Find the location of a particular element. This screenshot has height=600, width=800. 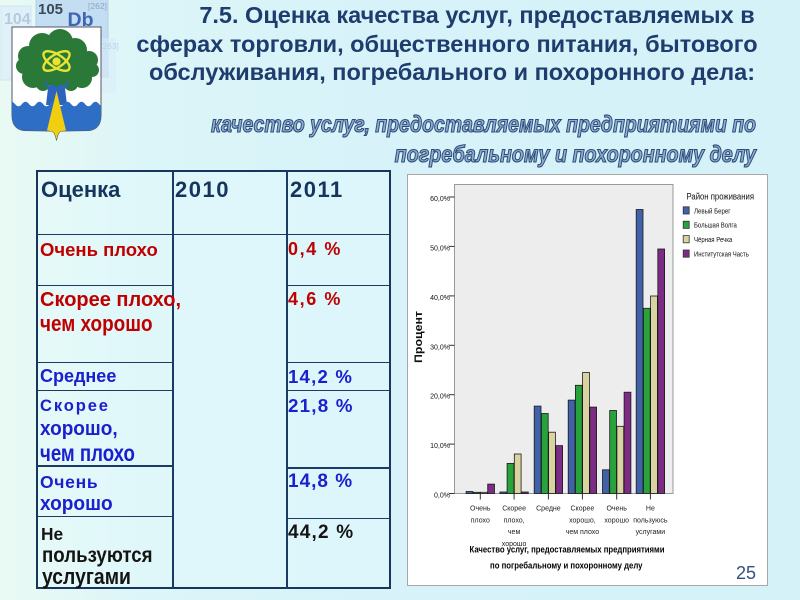

svg-text:по погребальному и похоронному: по погребальному и похоронному делу is located at coordinates (566, 565).